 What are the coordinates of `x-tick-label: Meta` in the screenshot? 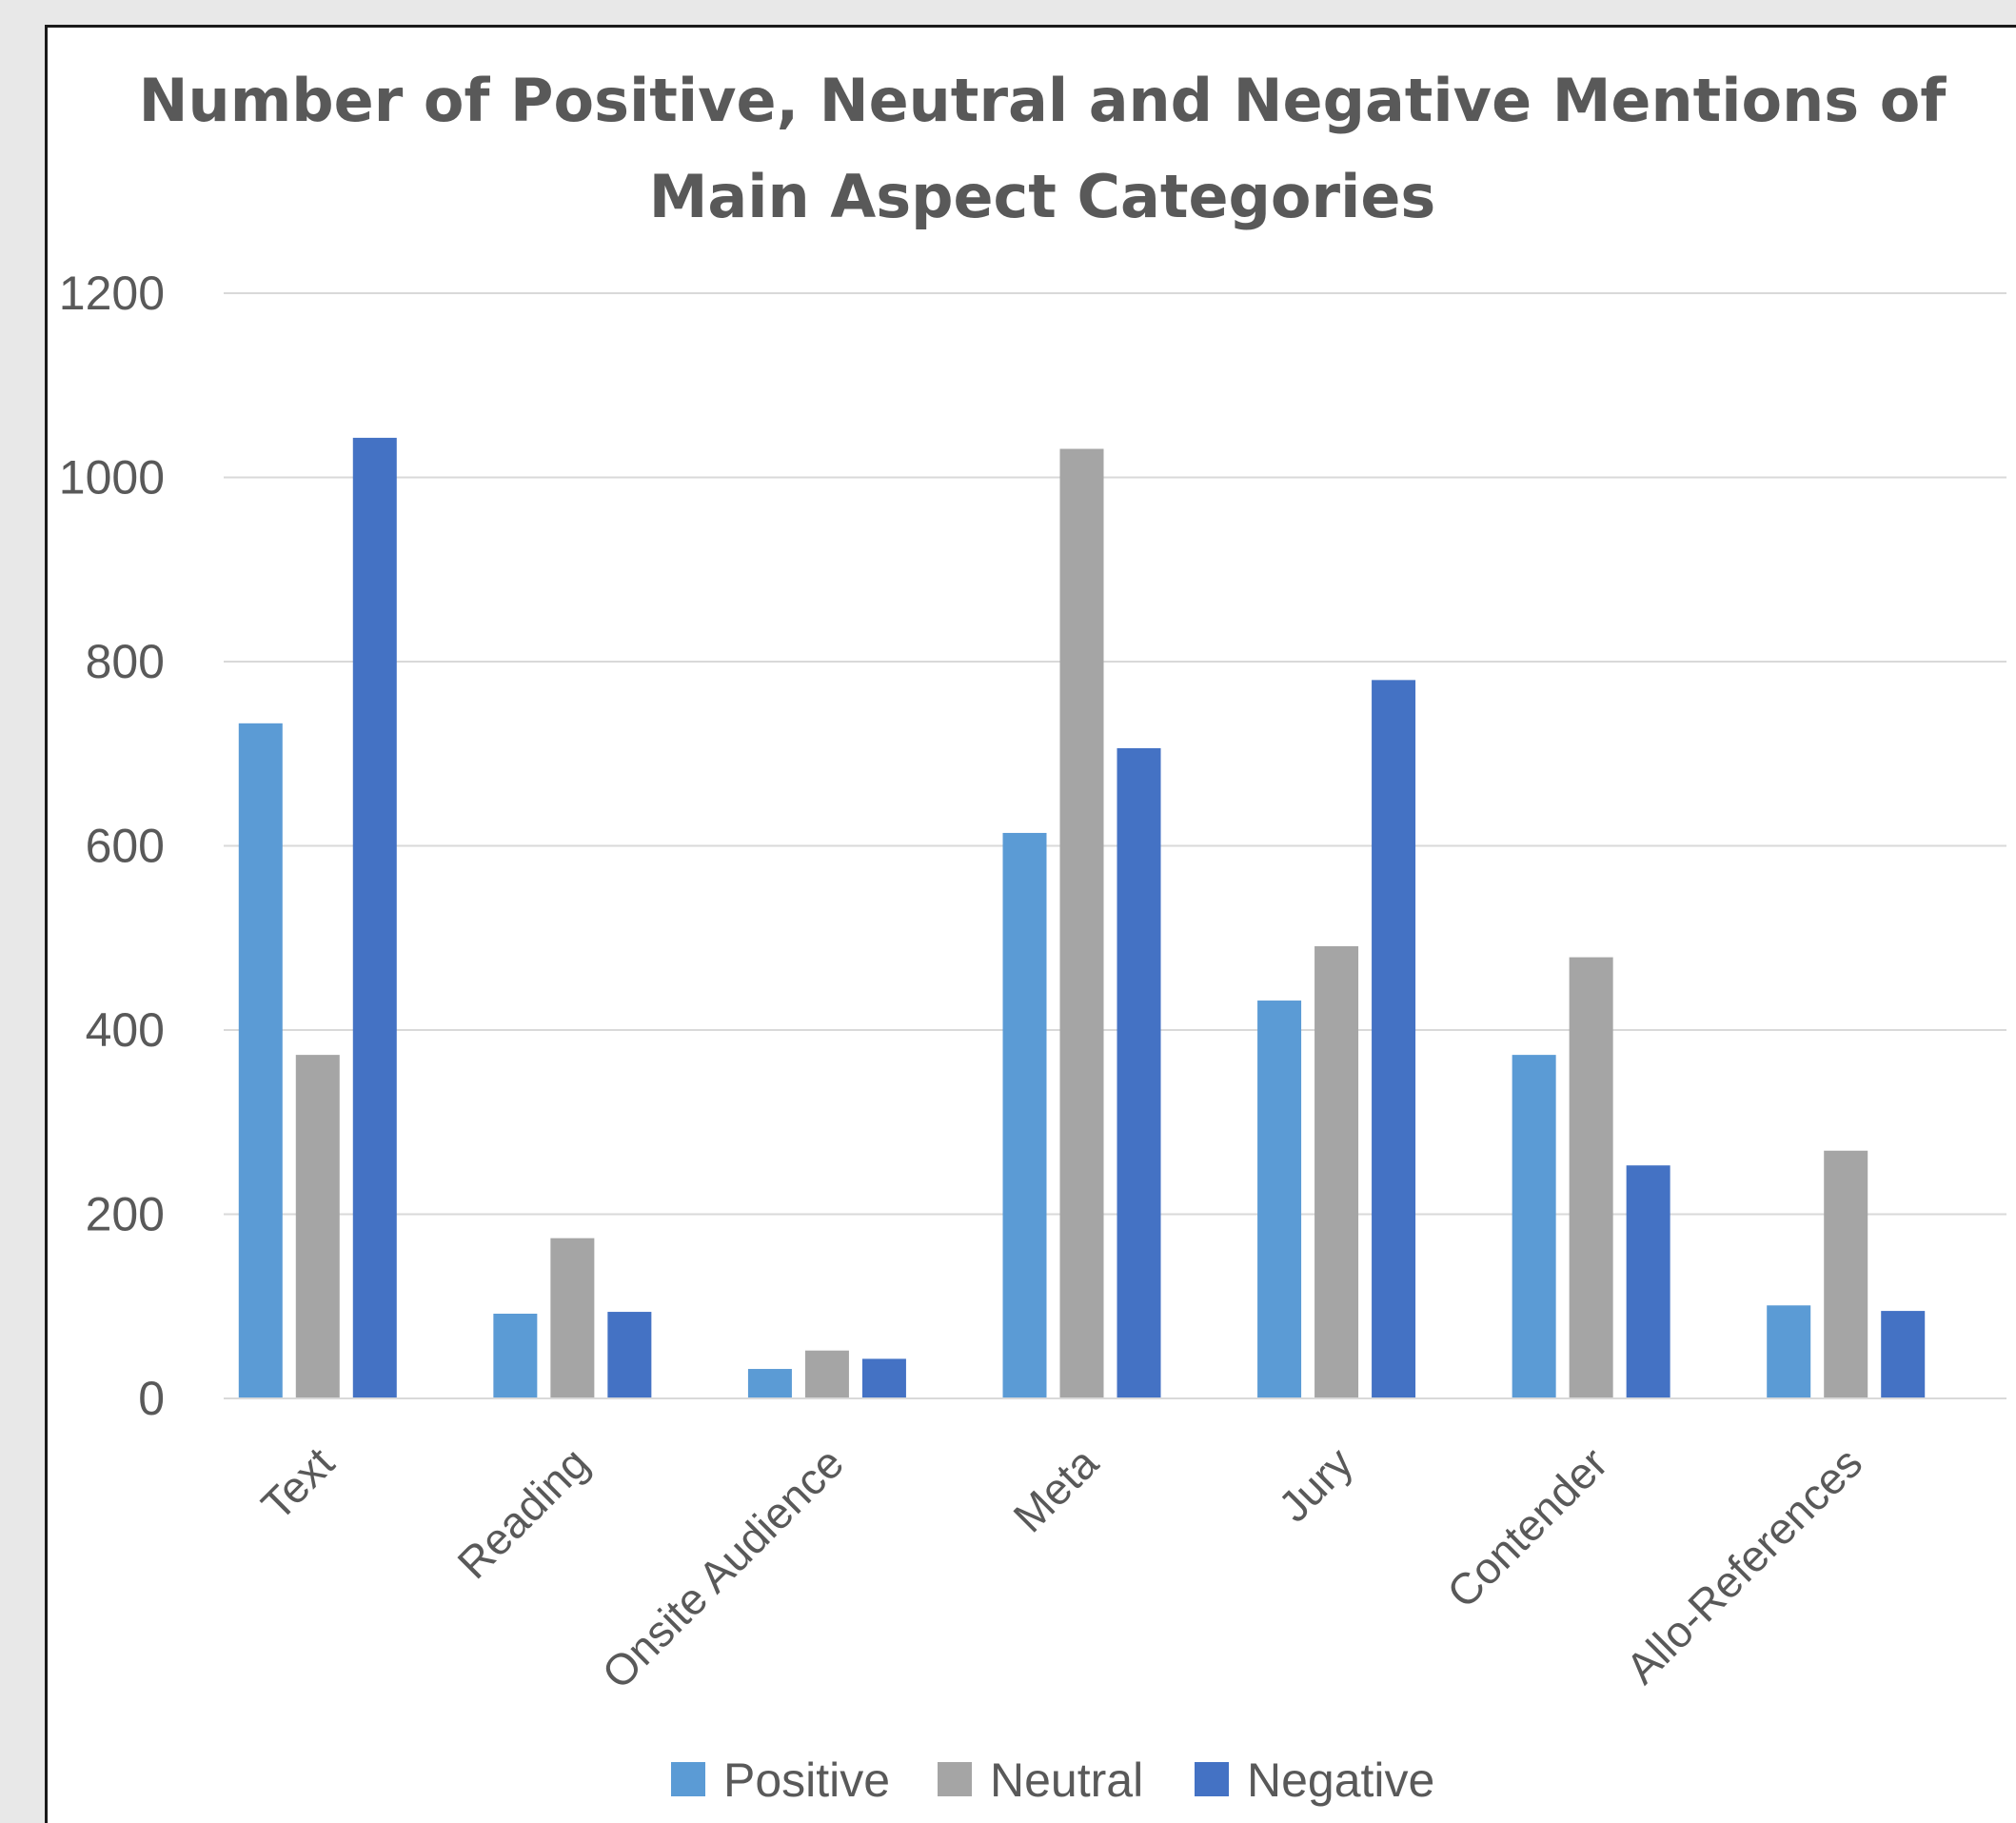 It's located at (1055, 1489).